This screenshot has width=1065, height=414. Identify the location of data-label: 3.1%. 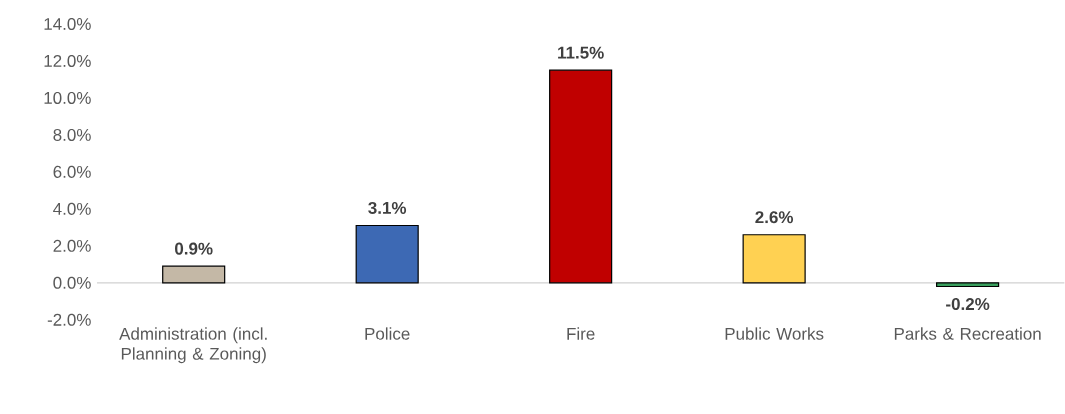
(387, 208).